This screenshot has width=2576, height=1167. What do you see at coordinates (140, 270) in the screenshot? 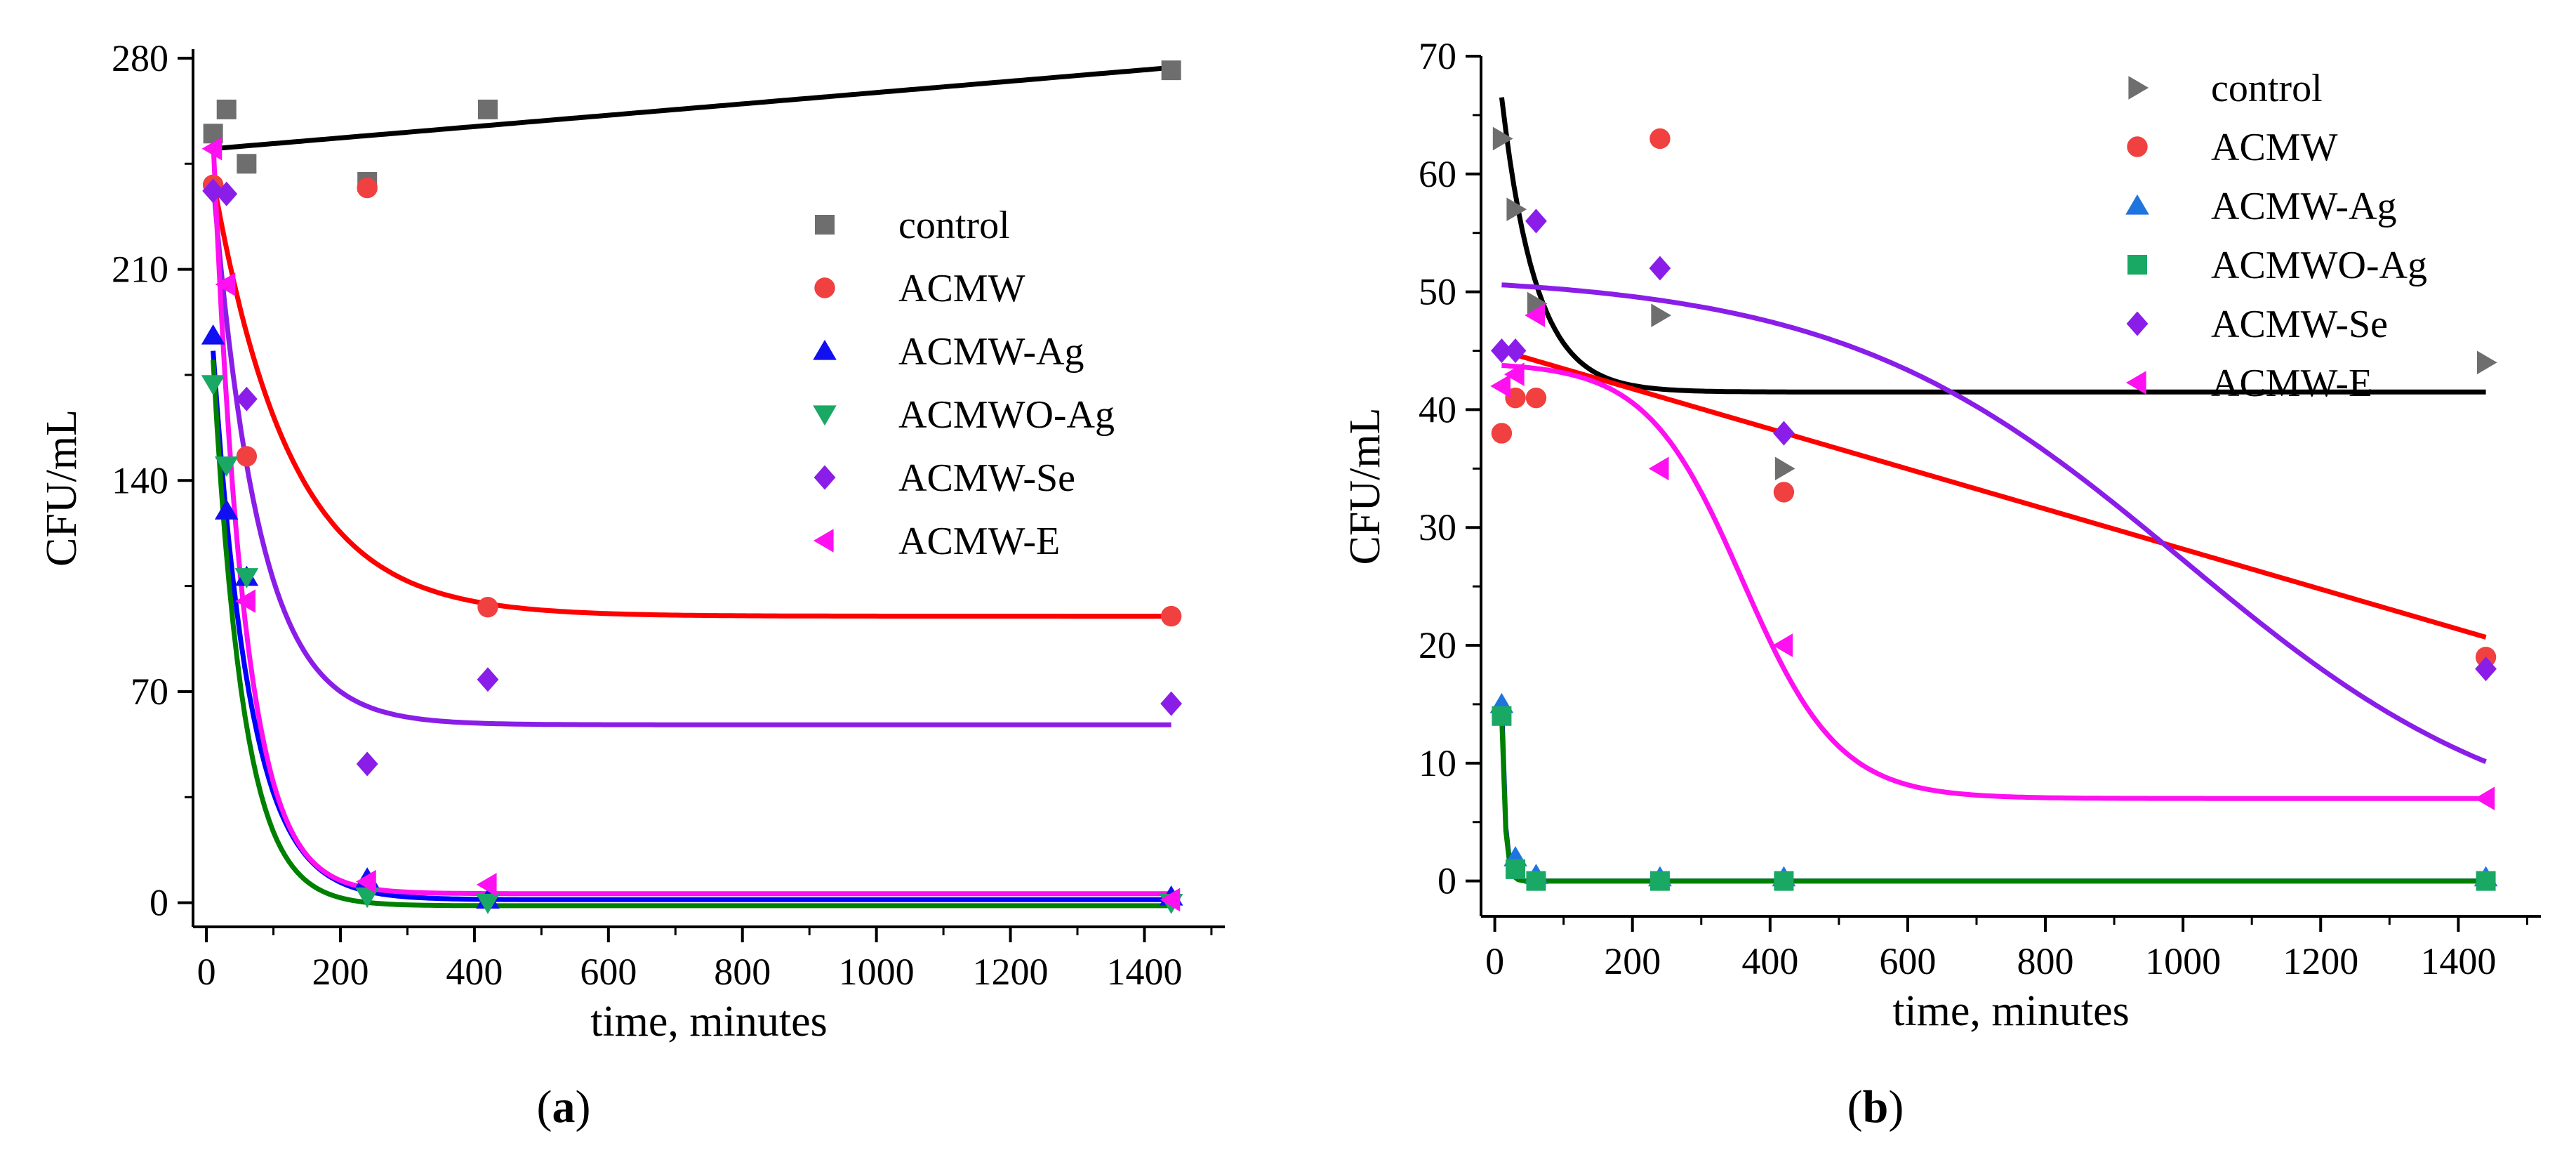
I see `y-tick-label: 210` at bounding box center [140, 270].